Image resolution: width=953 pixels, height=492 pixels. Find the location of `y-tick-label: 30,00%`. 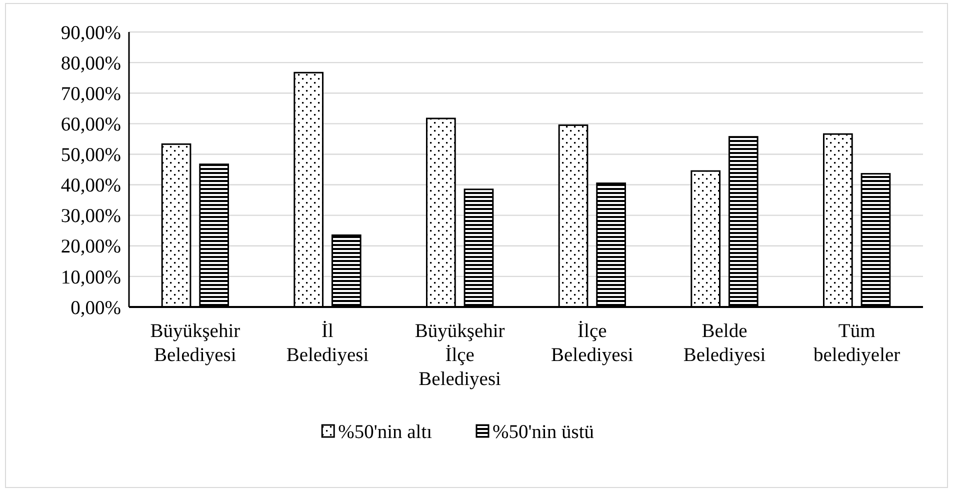

y-tick-label: 30,00% is located at coordinates (90, 217).